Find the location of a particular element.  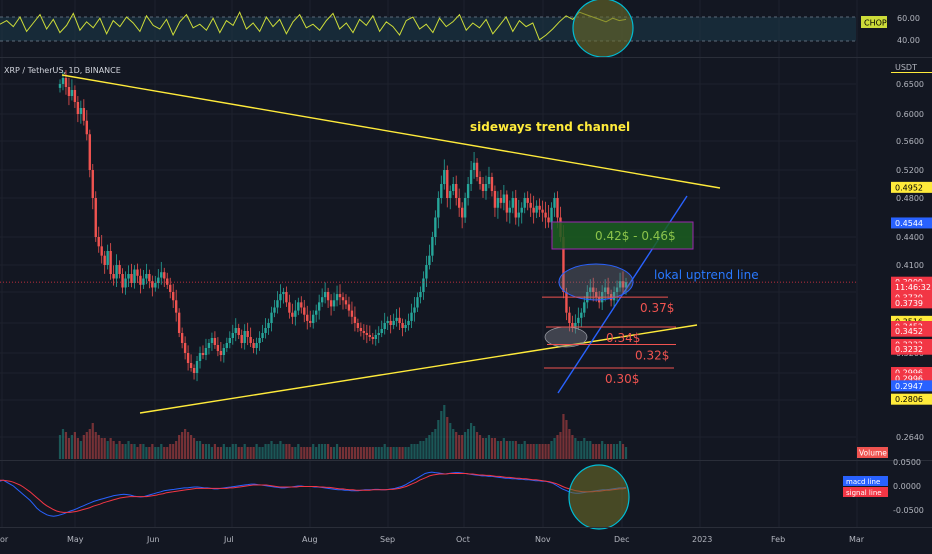

price-tick: 0.5600 is located at coordinates (910, 141).